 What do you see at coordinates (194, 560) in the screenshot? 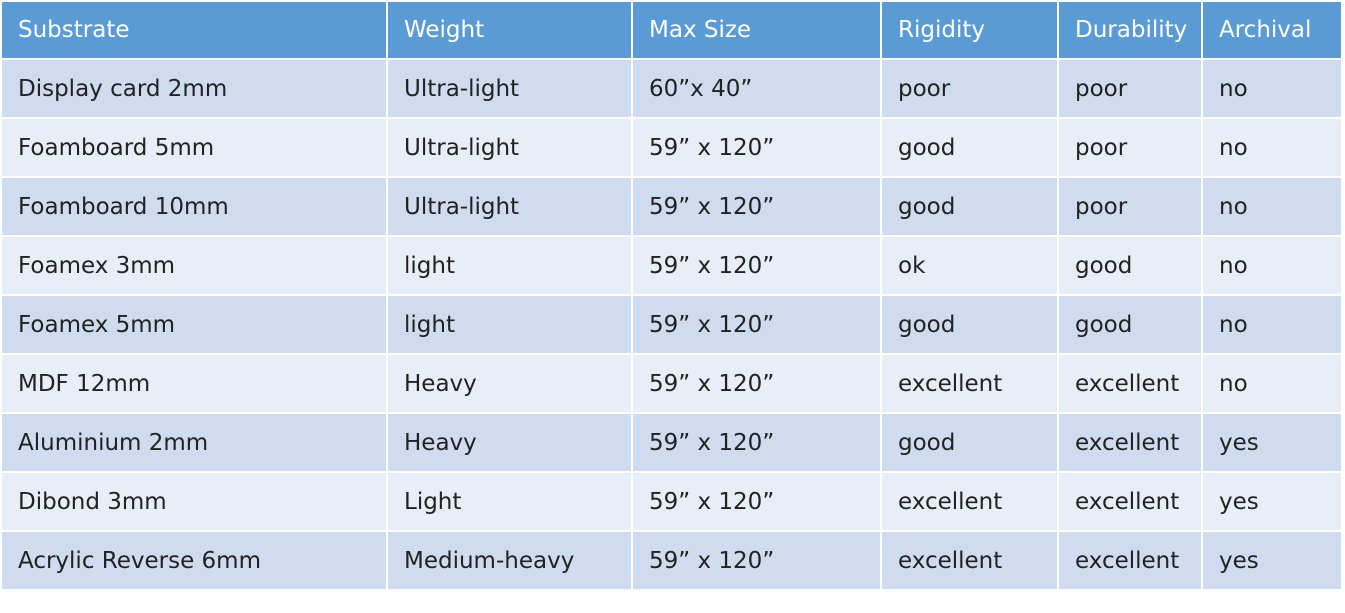
I see `table-cell: Acrylic Reverse 6mm` at bounding box center [194, 560].